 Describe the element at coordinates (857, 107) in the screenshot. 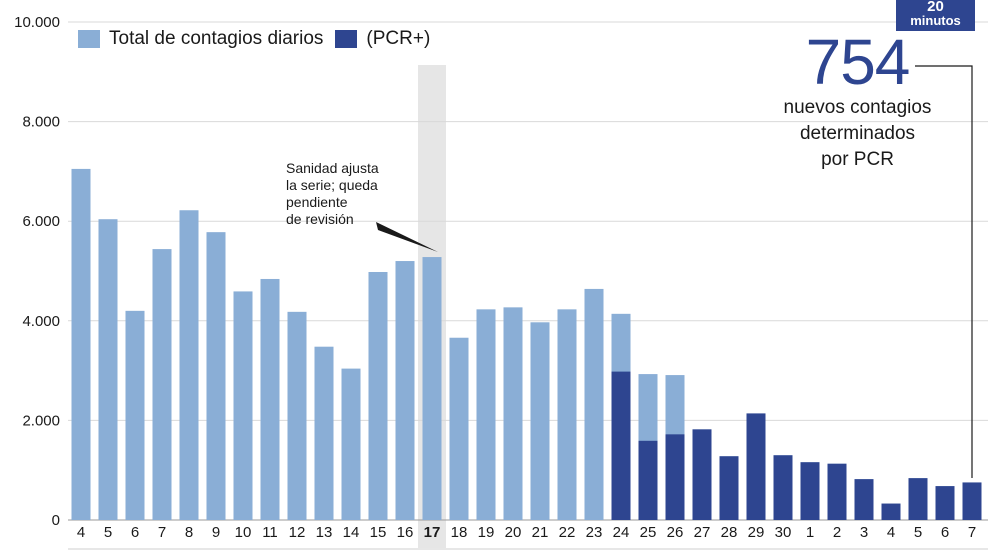

I see `callout-text-1: nuevos contagios` at that location.